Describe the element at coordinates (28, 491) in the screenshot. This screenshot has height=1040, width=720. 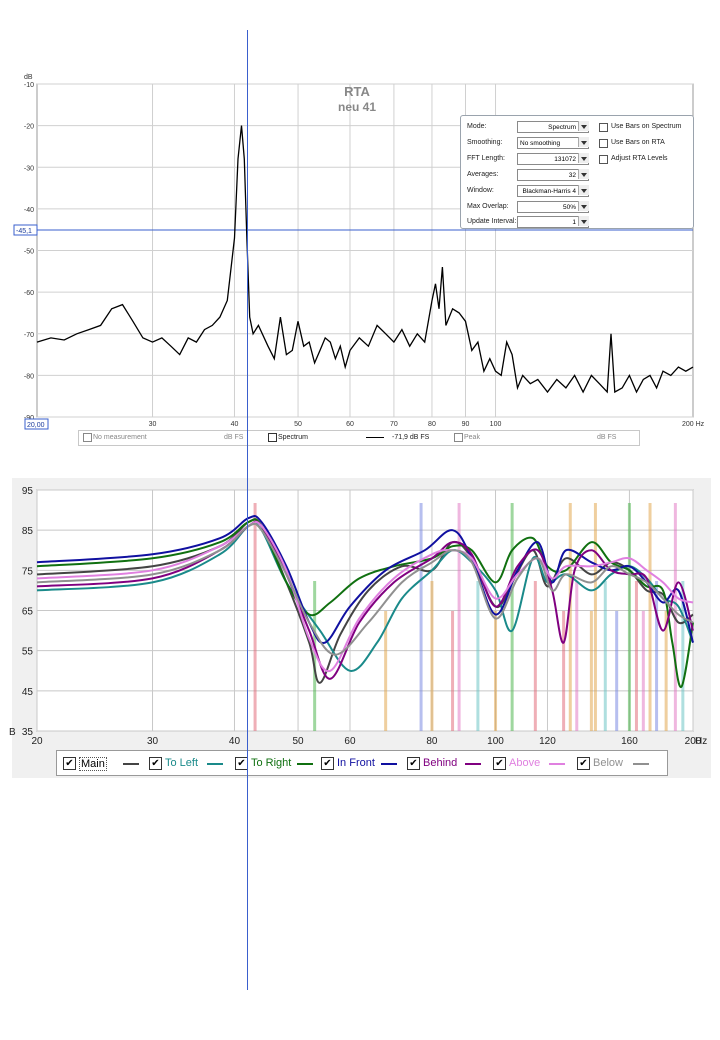
I see `fr-y-tick-label: 95` at that location.